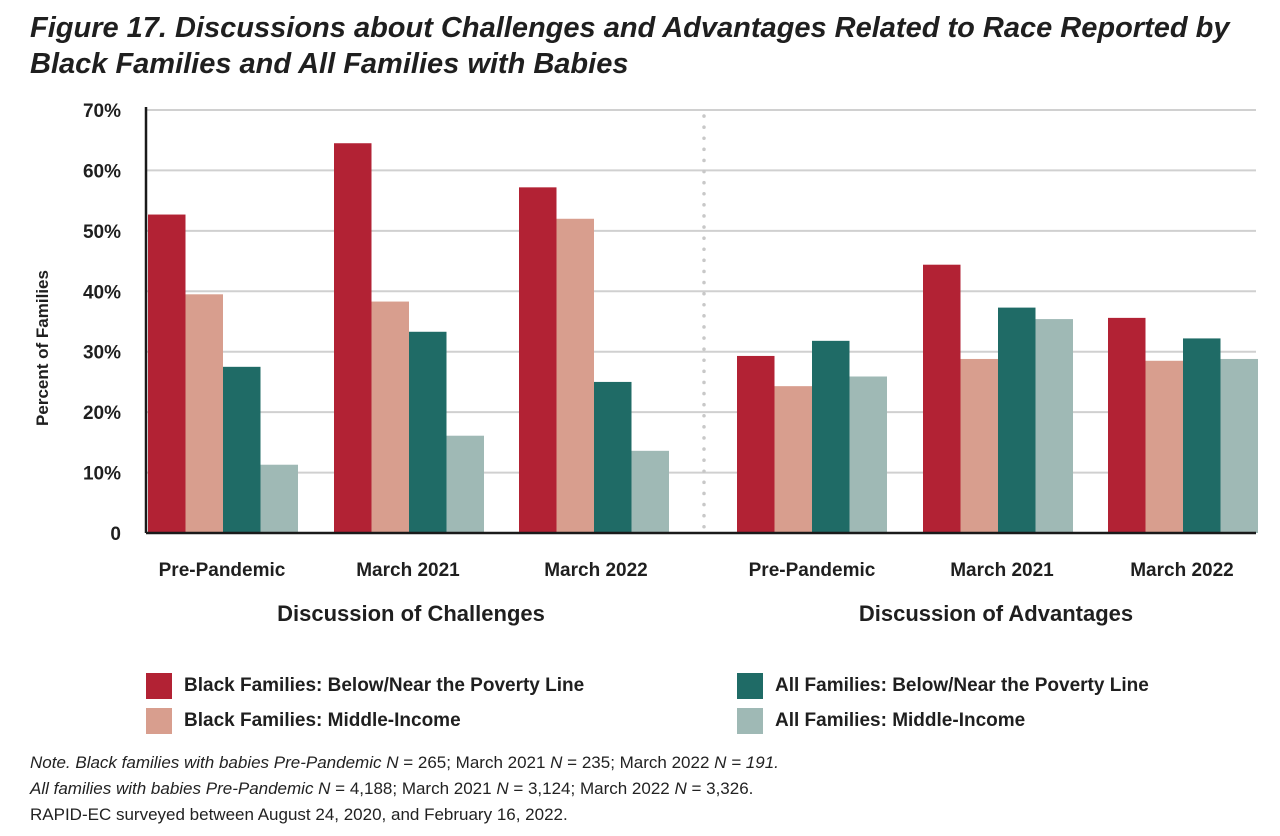 The height and width of the screenshot is (836, 1280). I want to click on panel-label: Discussion of Challenges, so click(411, 613).